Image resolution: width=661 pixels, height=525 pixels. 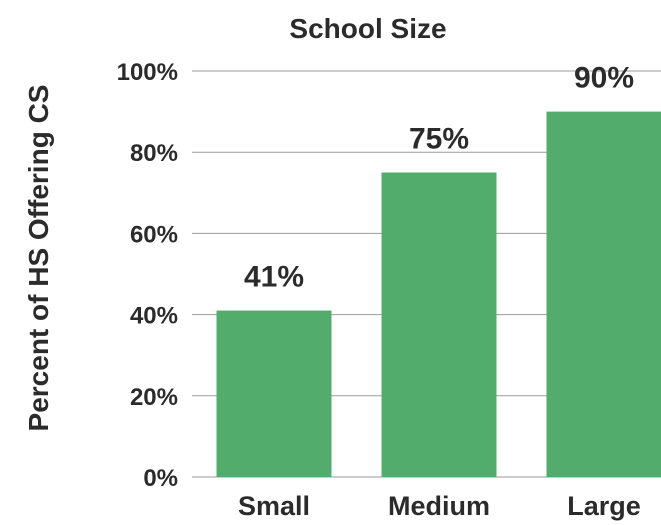 I want to click on bar-large, so click(x=603, y=294).